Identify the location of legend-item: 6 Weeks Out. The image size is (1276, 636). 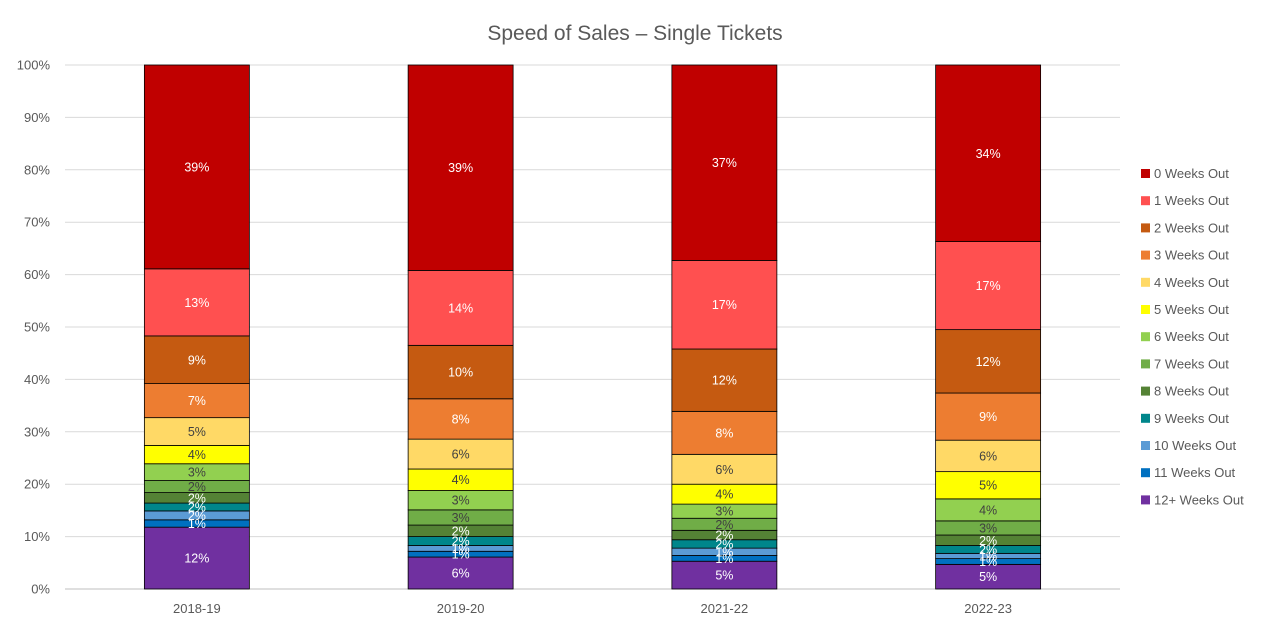
(1185, 336).